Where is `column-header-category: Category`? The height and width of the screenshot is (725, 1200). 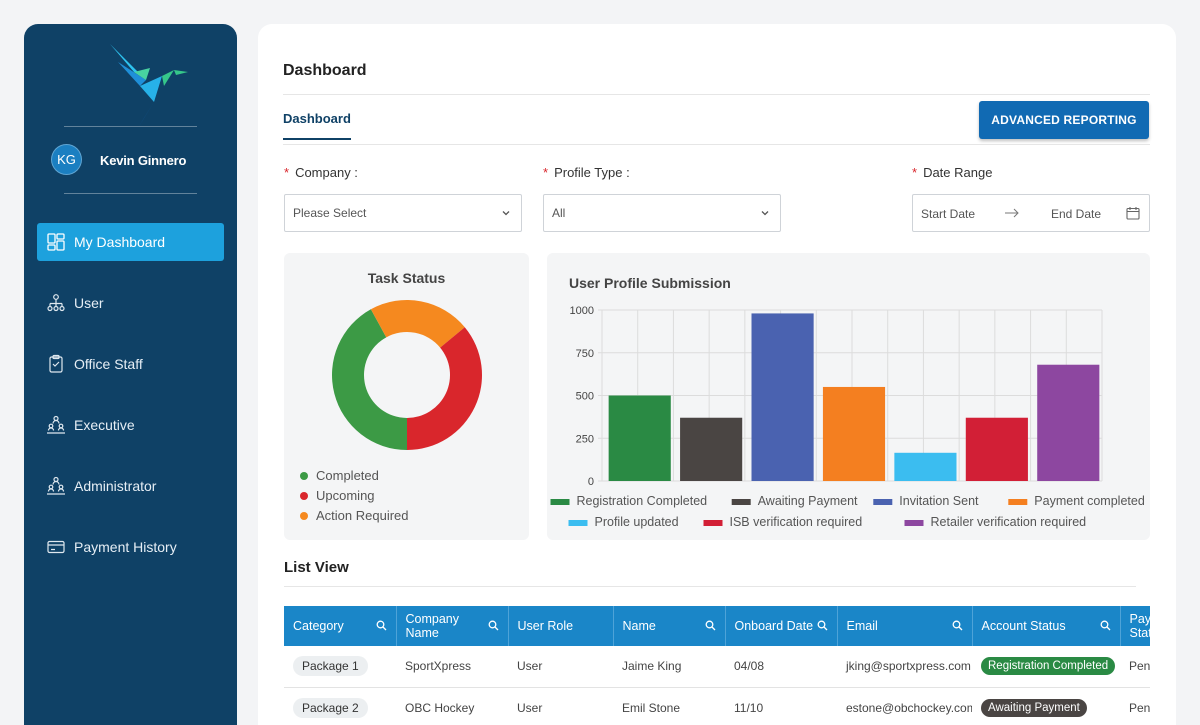
column-header-category: Category is located at coordinates (340, 626).